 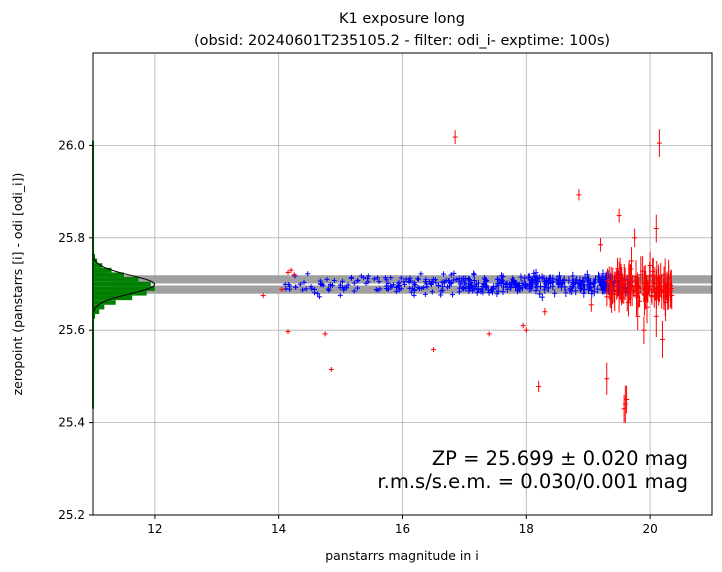 I want to click on y-tick-label: 25.8, so click(x=71, y=238).